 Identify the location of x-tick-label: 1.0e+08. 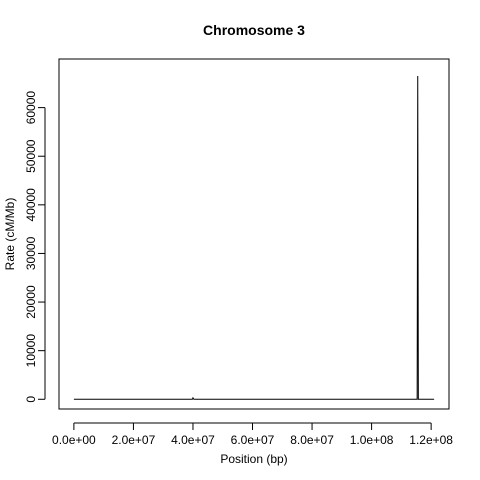
(372, 440).